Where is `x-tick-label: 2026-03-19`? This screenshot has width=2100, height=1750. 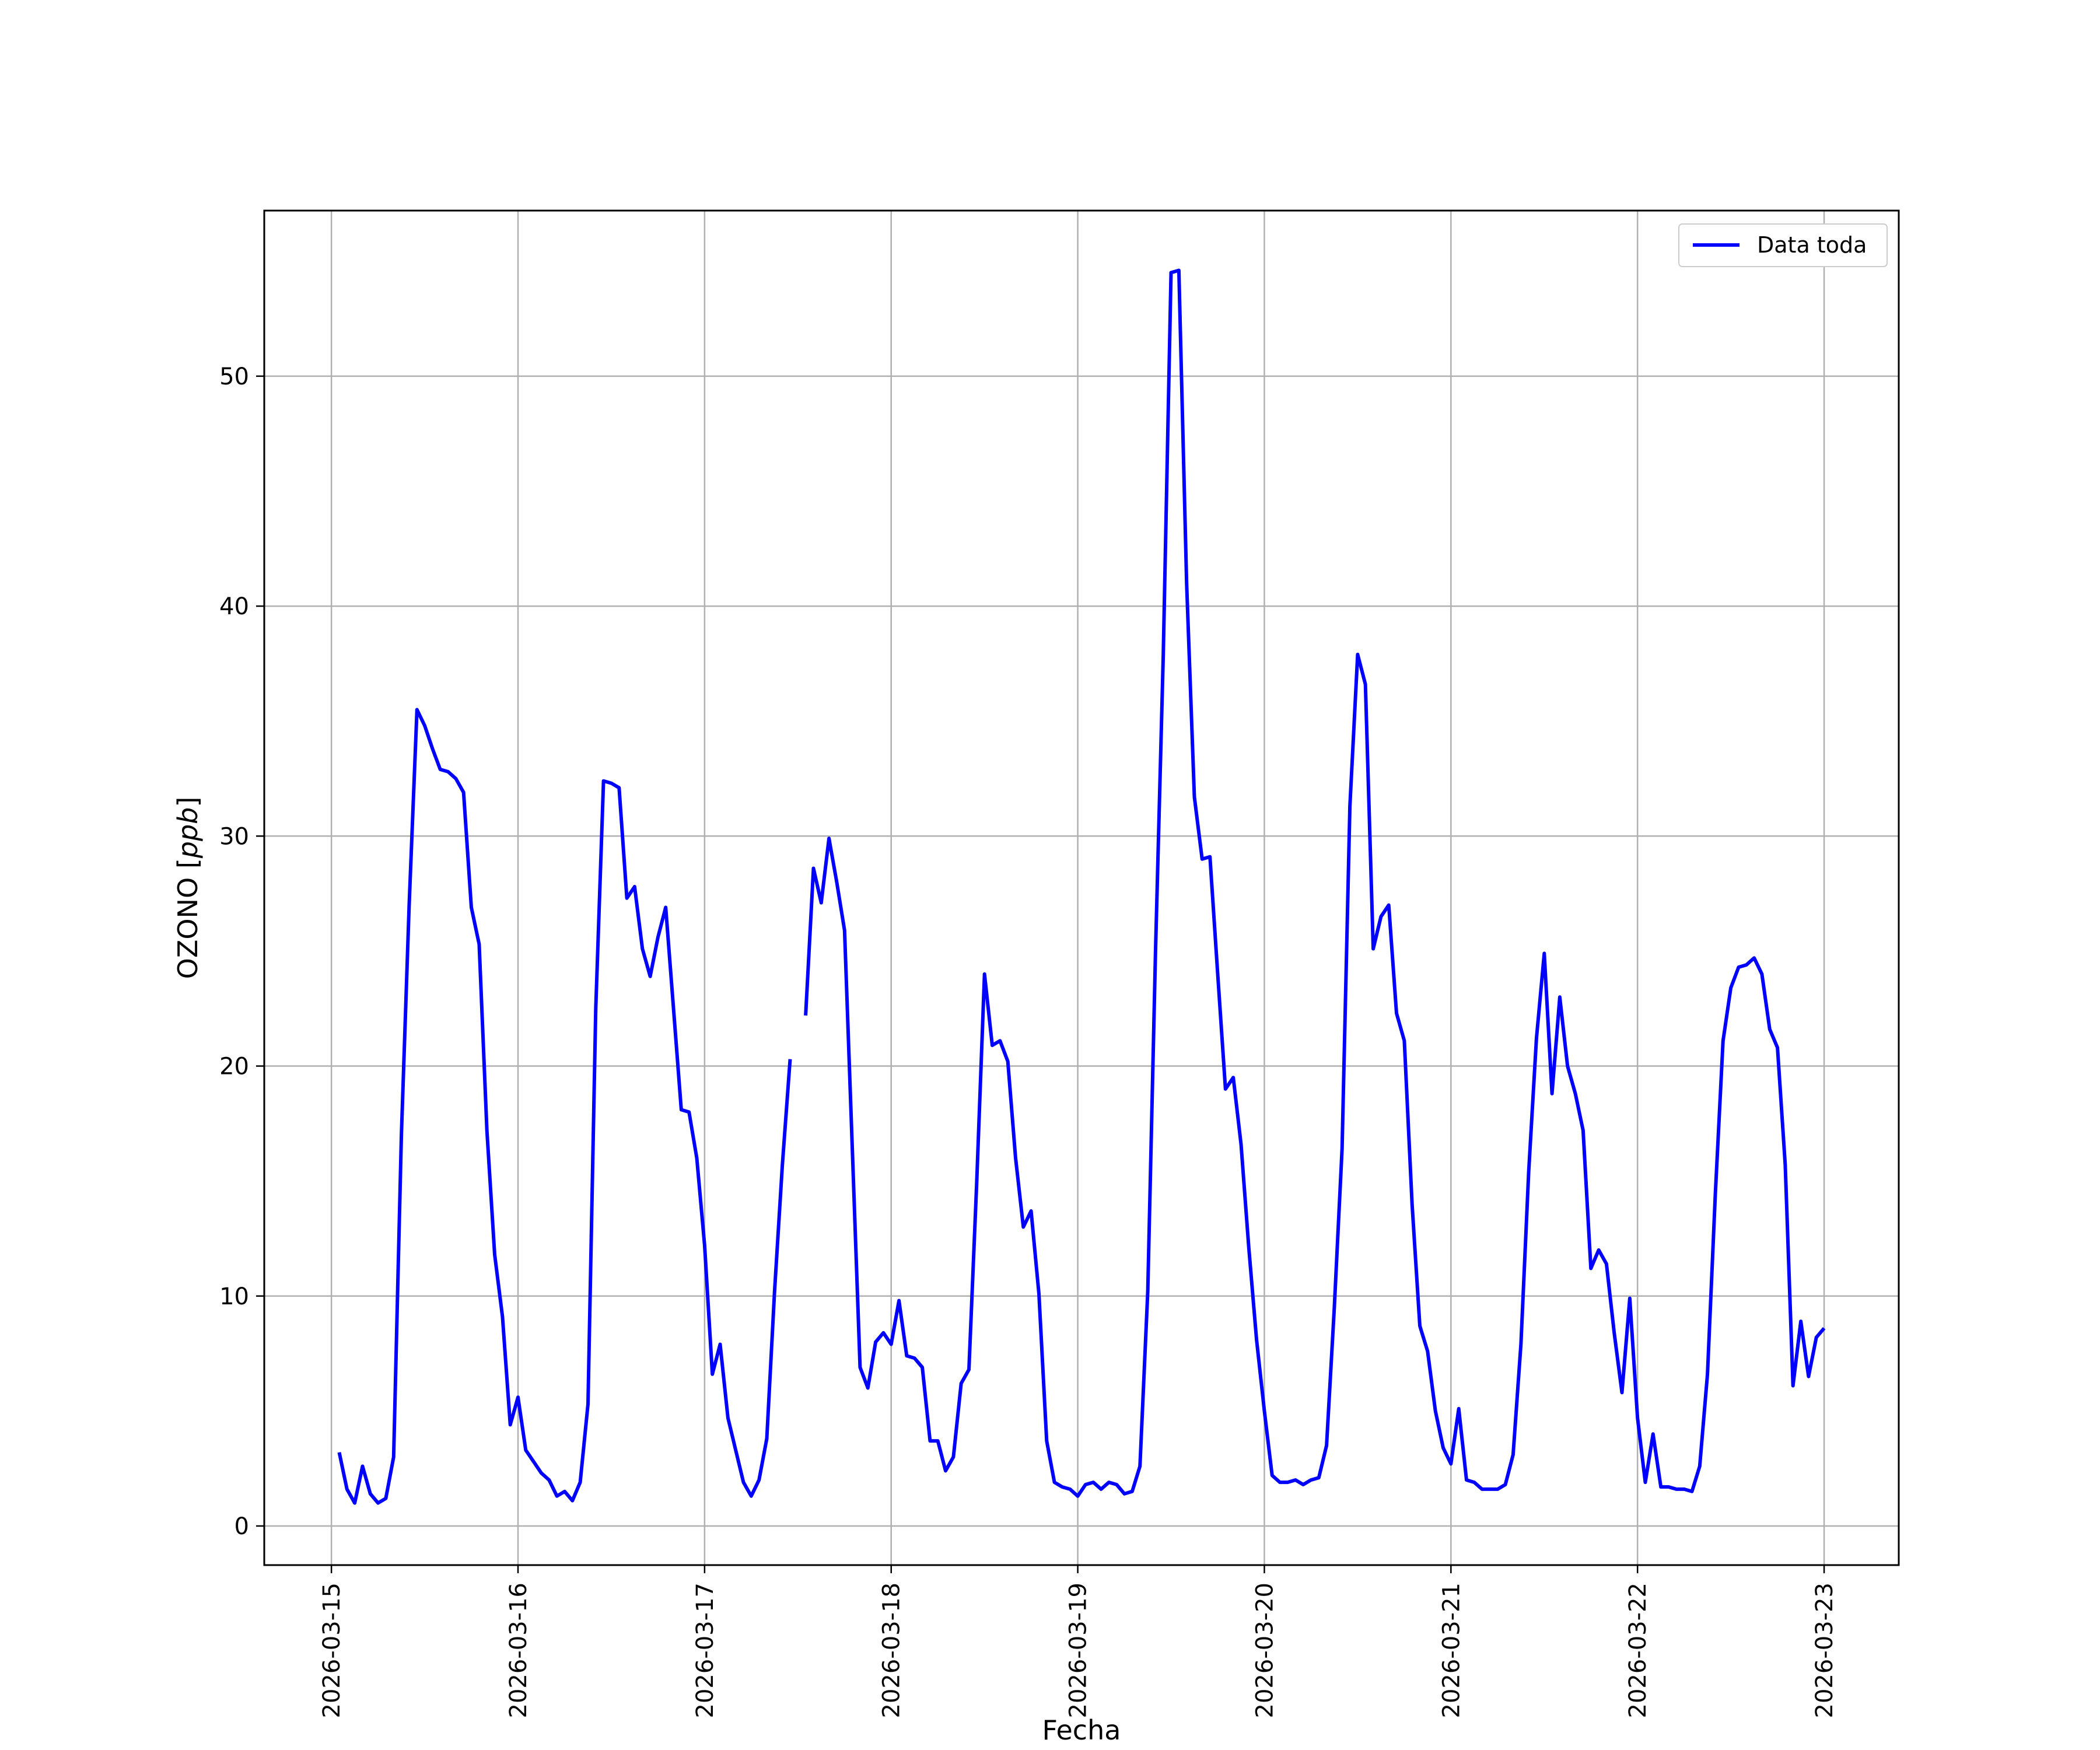 x-tick-label: 2026-03-19 is located at coordinates (1078, 1650).